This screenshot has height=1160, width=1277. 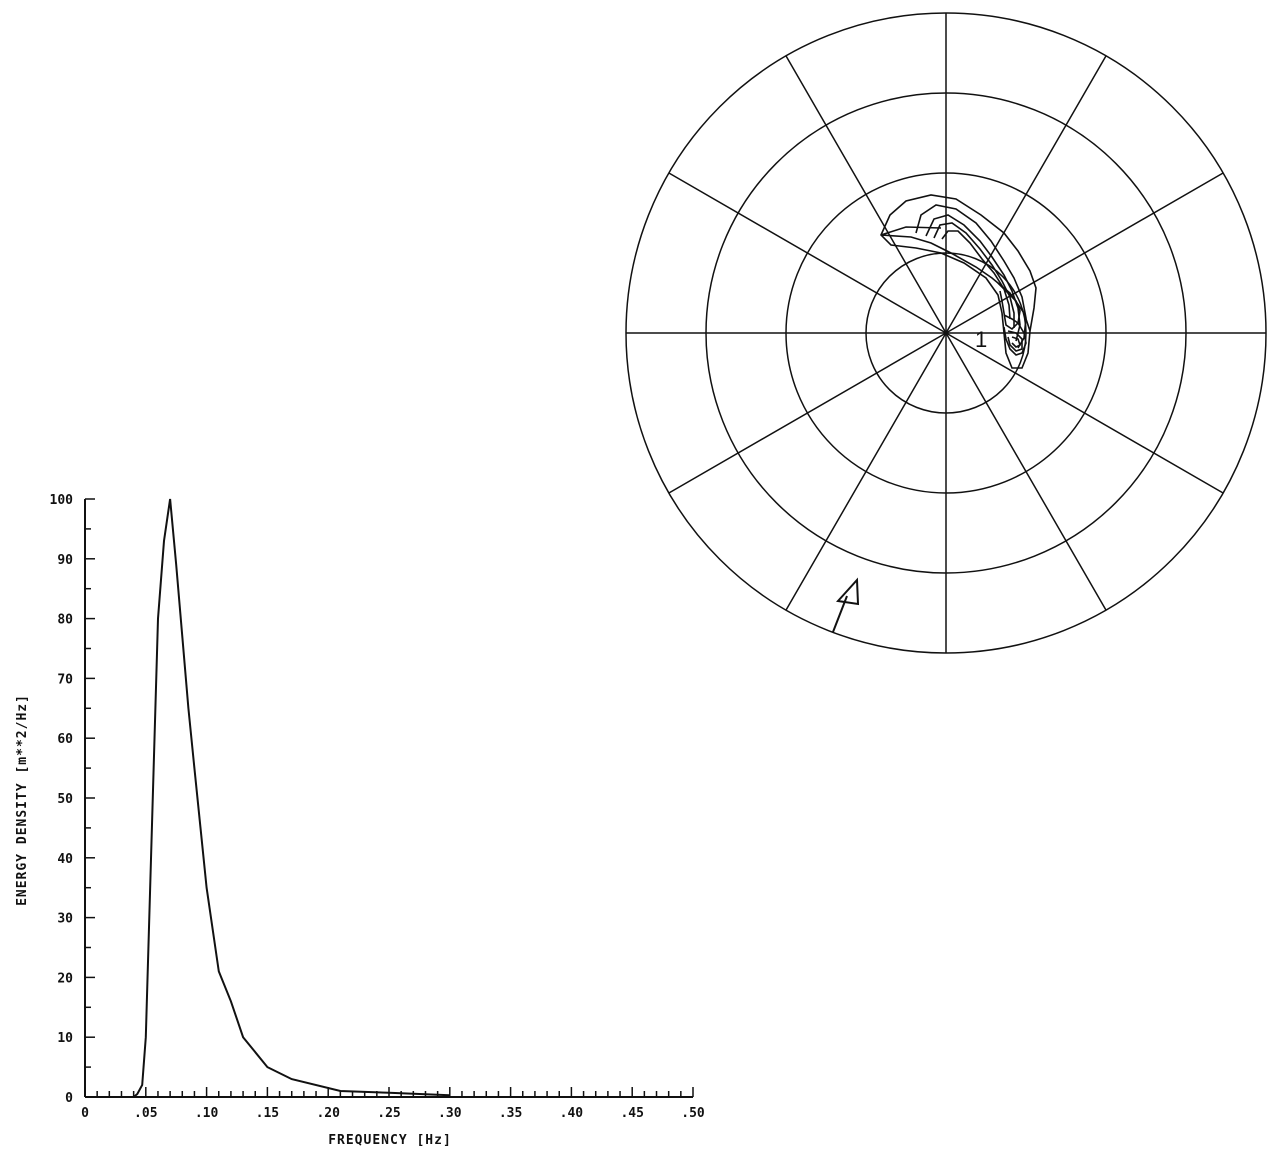 What do you see at coordinates (65, 679) in the screenshot?
I see `y-tick-label: 70` at bounding box center [65, 679].